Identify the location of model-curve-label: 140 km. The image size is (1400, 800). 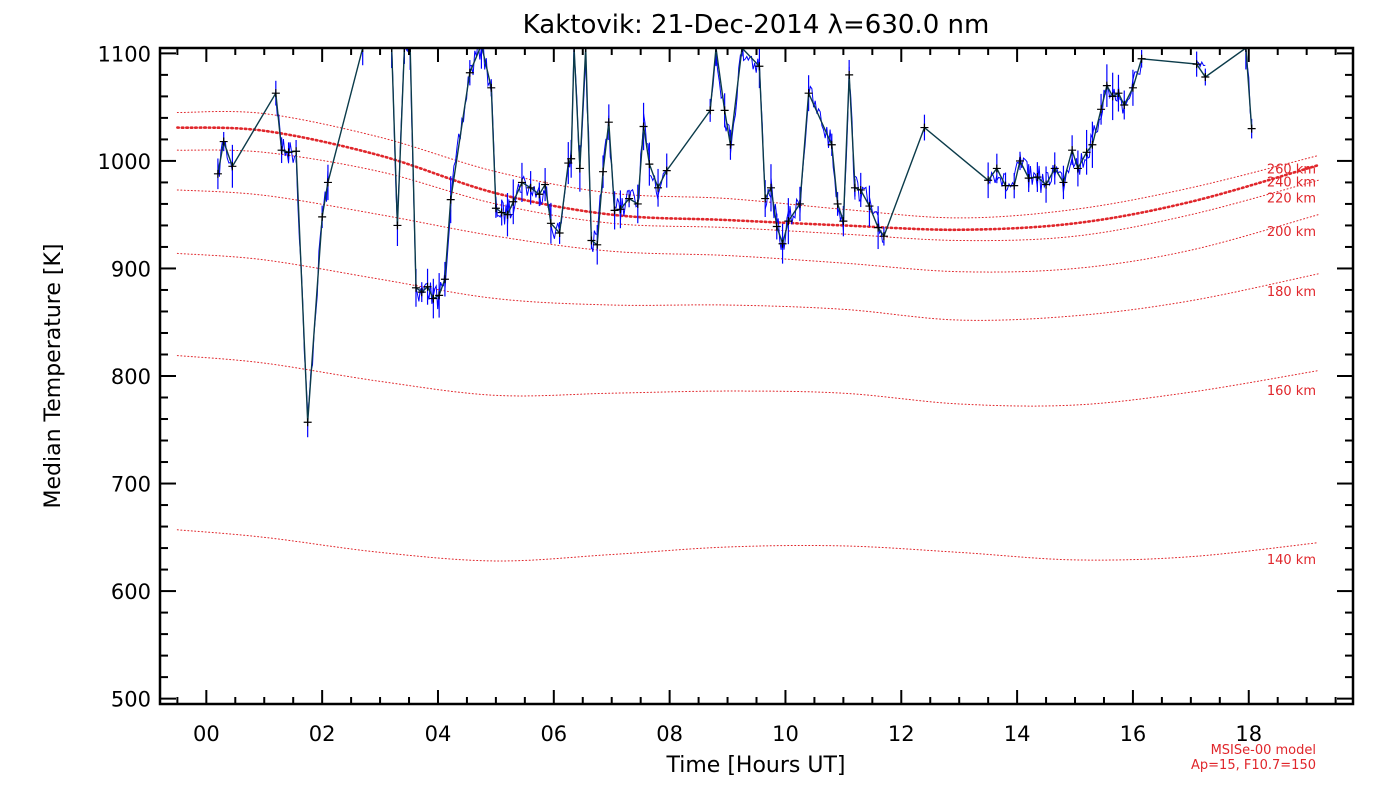
(1291, 560).